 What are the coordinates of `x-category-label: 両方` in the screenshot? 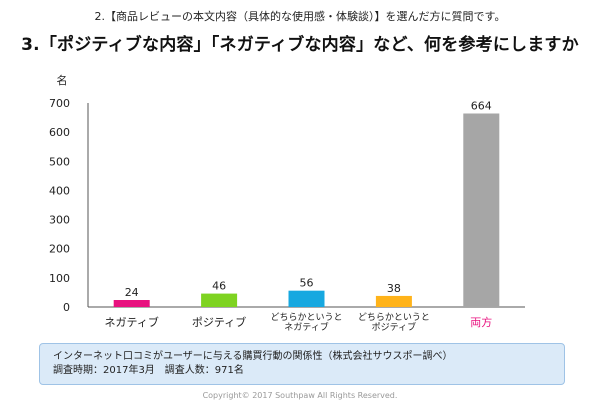 It's located at (481, 322).